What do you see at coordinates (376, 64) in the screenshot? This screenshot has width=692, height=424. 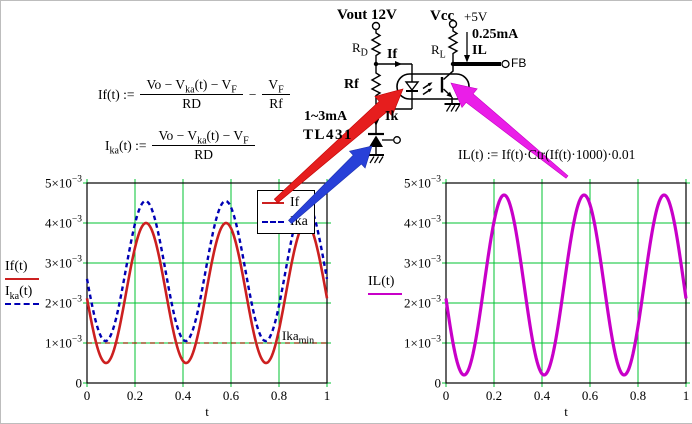 I see `node-a-junction` at bounding box center [376, 64].